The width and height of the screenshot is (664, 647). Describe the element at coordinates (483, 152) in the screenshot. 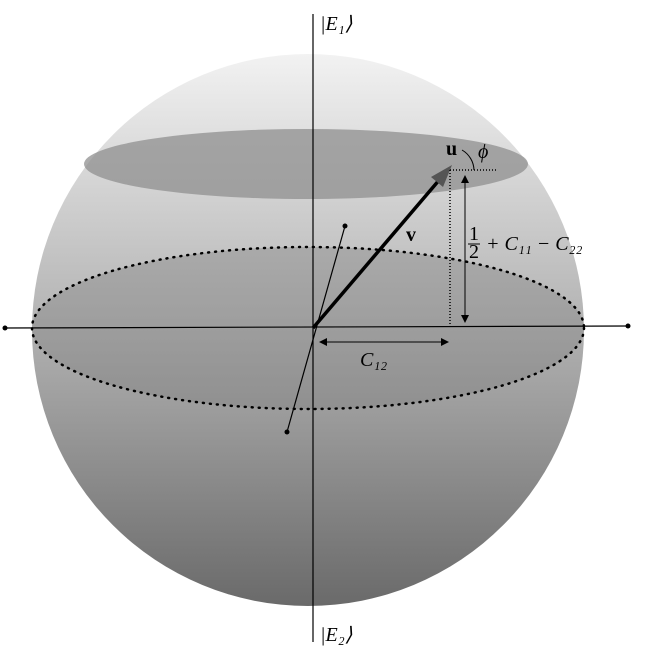

I see `phi-label: ϕ` at that location.